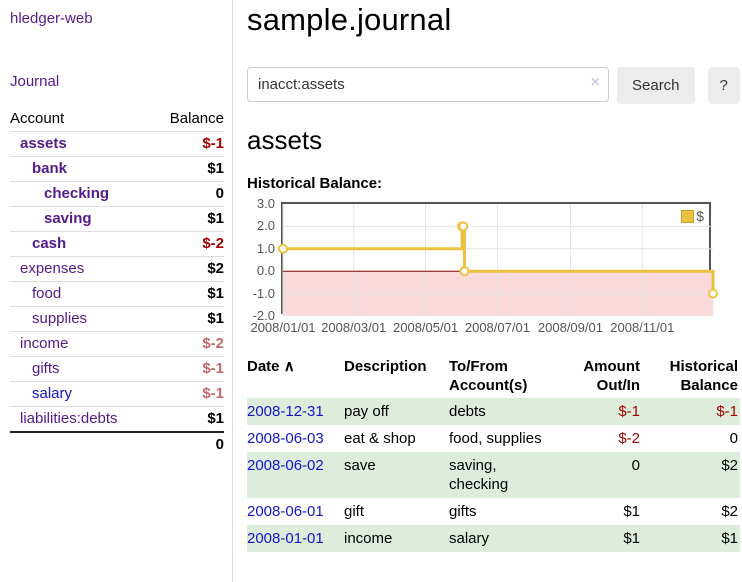 Image resolution: width=742 pixels, height=582 pixels. Describe the element at coordinates (703, 376) in the screenshot. I see `register-header-balance: Historical Balance` at that location.